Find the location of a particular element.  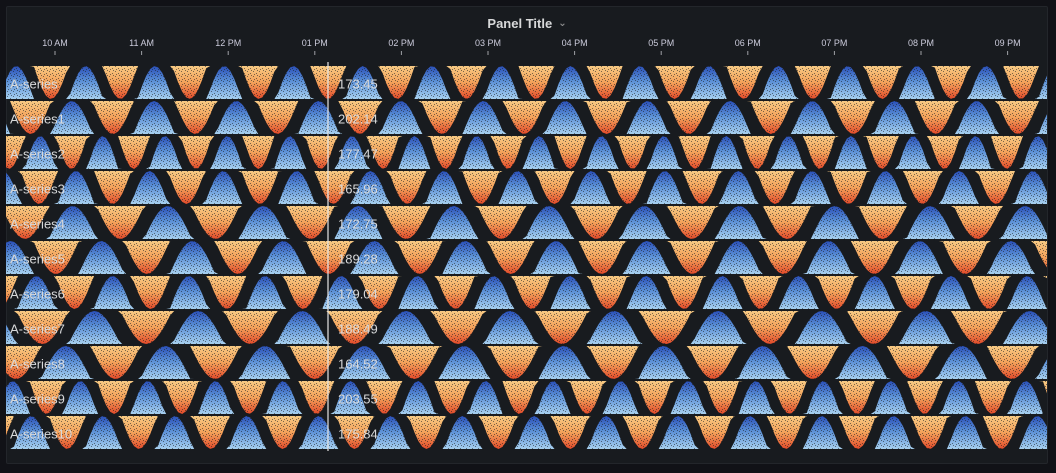

series-value: 188.49 is located at coordinates (358, 329).